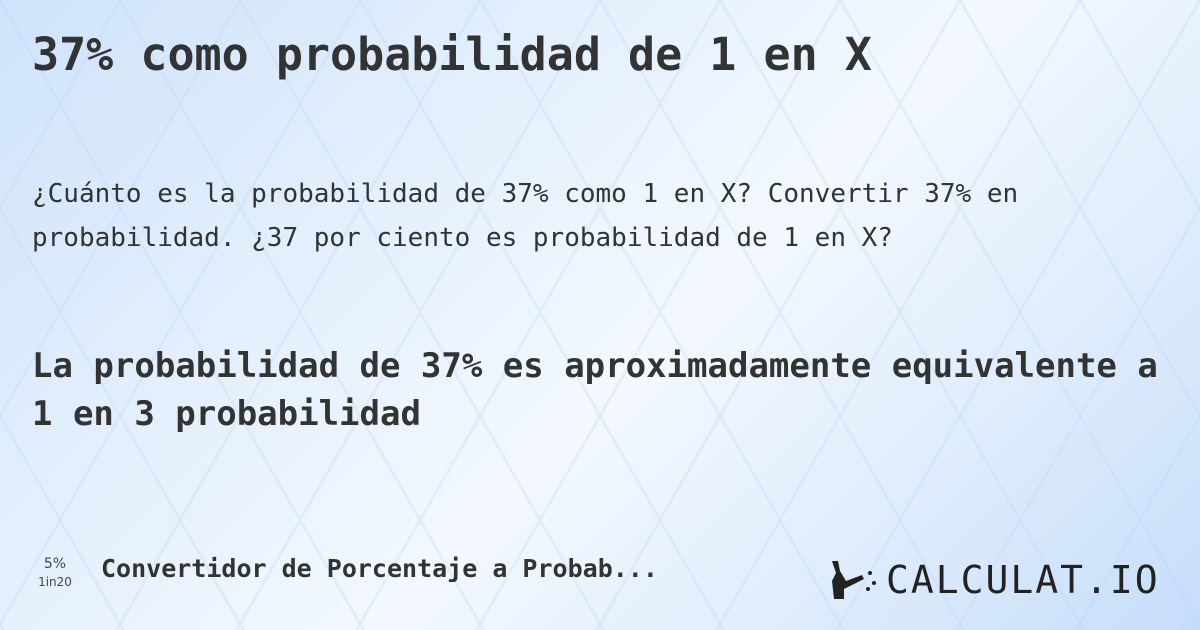 The height and width of the screenshot is (630, 1200). I want to click on calculat-logo: CALCULAT.IO, so click(994, 580).